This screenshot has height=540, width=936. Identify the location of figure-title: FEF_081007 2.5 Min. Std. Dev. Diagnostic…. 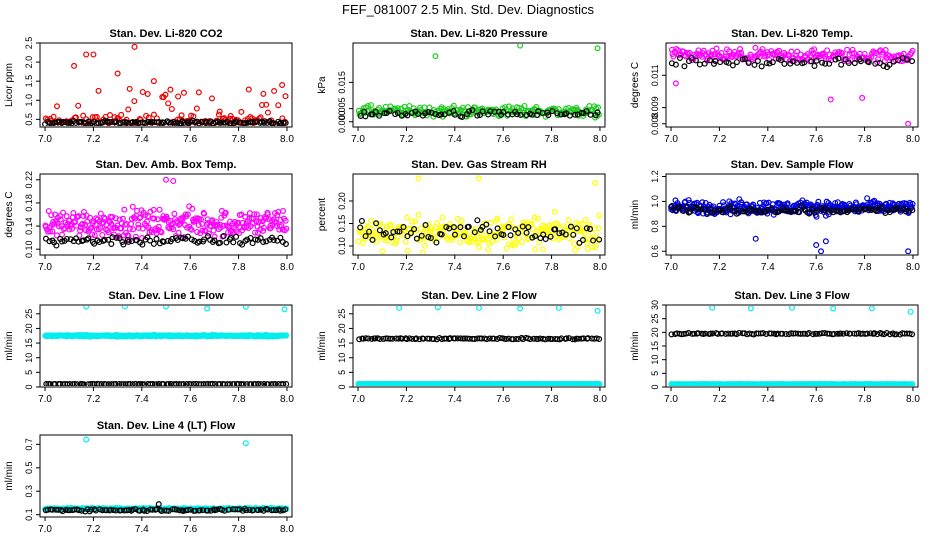
(468, 9).